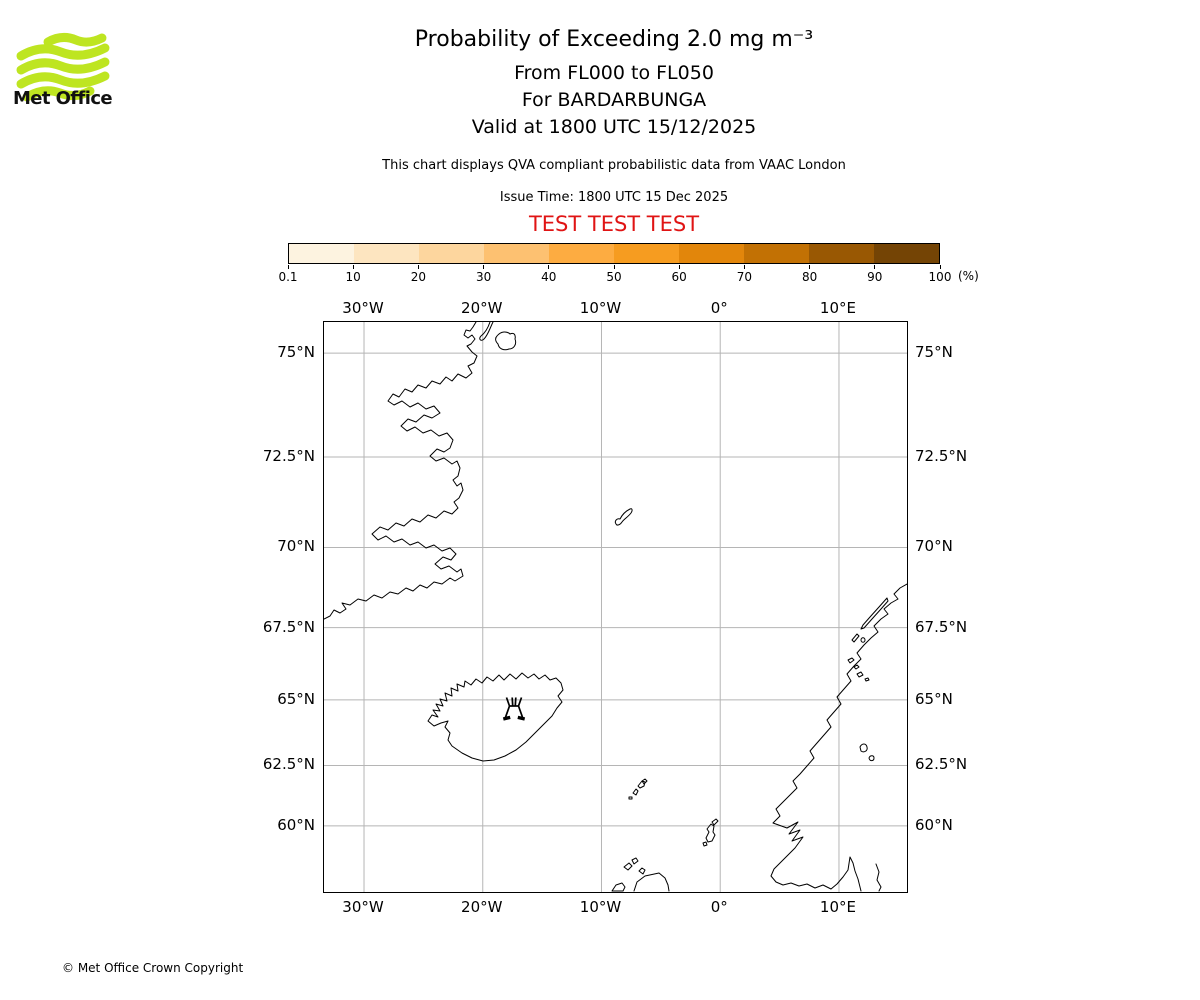 This screenshot has height=1000, width=1200. What do you see at coordinates (838, 737) in the screenshot?
I see `norway-coastline` at bounding box center [838, 737].